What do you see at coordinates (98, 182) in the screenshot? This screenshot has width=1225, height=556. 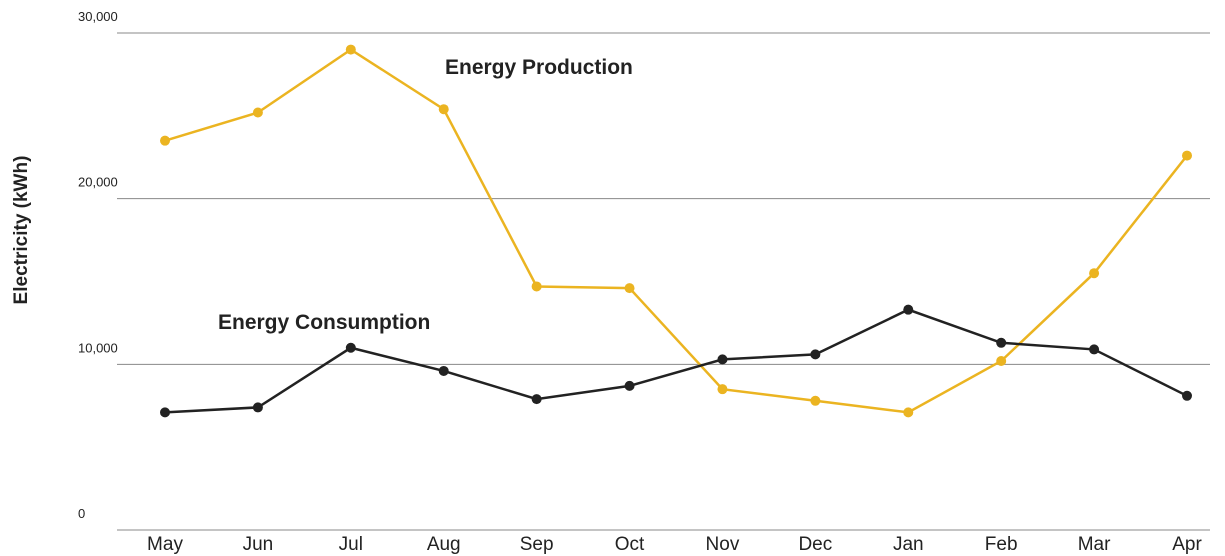 I see `y-tick-label: 20,000` at bounding box center [98, 182].